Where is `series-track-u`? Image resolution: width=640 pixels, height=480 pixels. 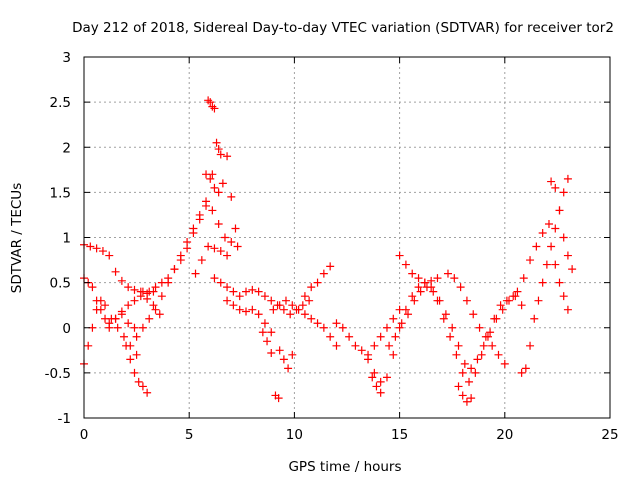
series-track-u is located at coordinates (455, 328).